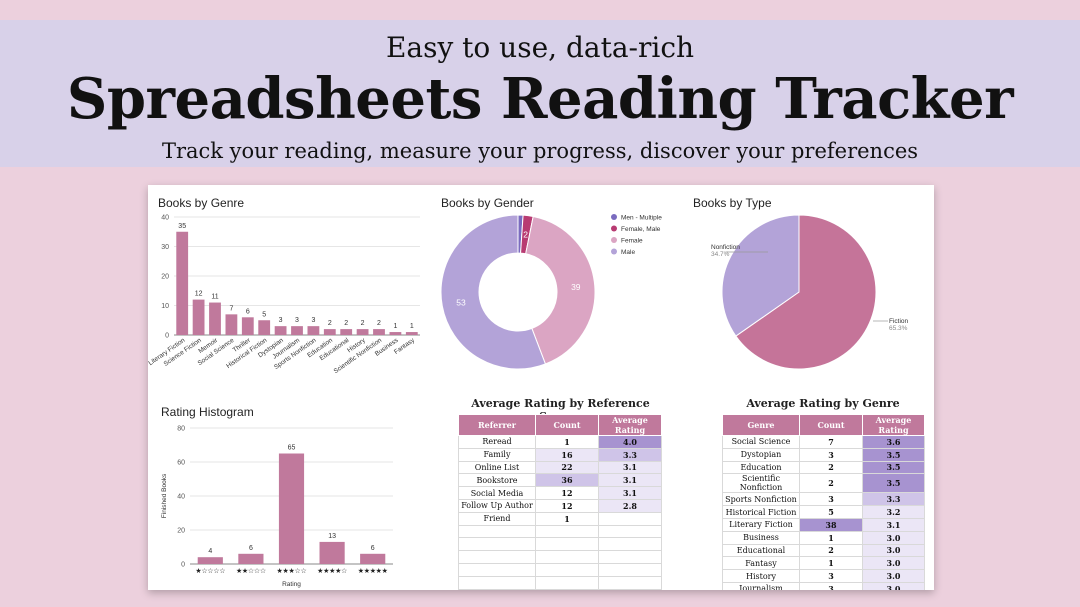 Image resolution: width=1080 pixels, height=607 pixels. I want to click on count-cell: 36, so click(567, 480).